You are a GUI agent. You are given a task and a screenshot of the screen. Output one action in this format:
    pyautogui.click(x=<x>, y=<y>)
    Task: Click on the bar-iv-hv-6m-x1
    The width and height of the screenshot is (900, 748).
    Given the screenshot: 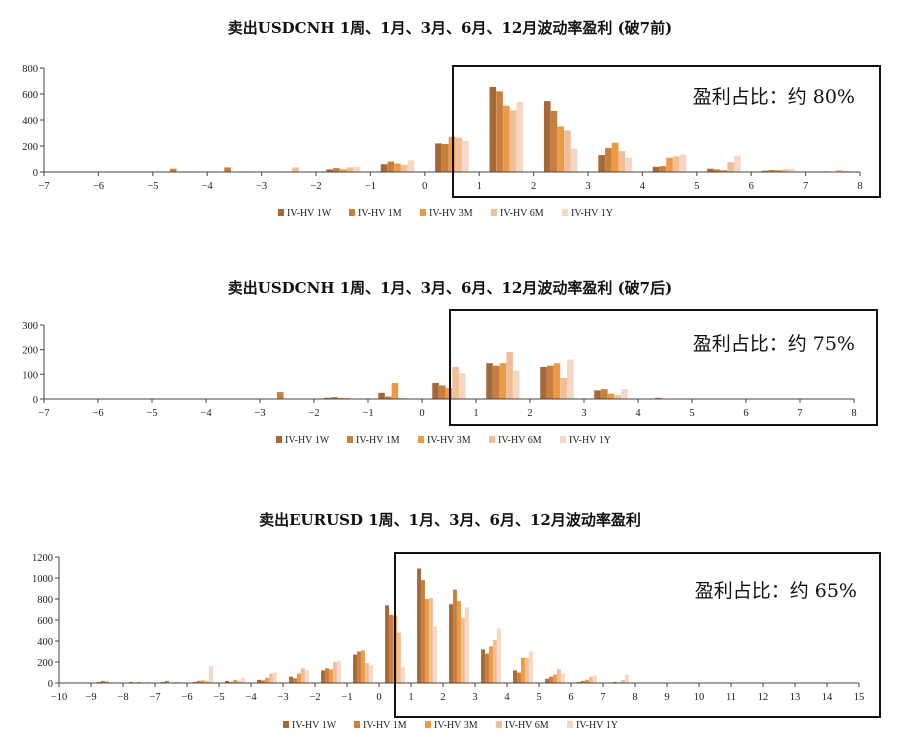 What is the action you would take?
    pyautogui.click(x=513, y=141)
    